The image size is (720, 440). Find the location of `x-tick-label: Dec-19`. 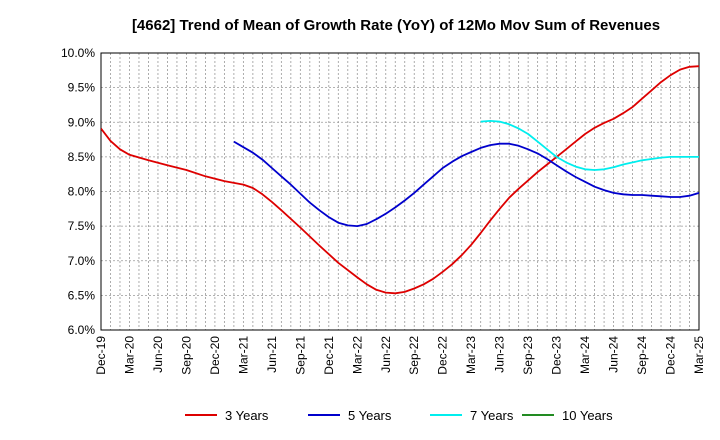

x-tick-label: Dec-19 is located at coordinates (101, 355).